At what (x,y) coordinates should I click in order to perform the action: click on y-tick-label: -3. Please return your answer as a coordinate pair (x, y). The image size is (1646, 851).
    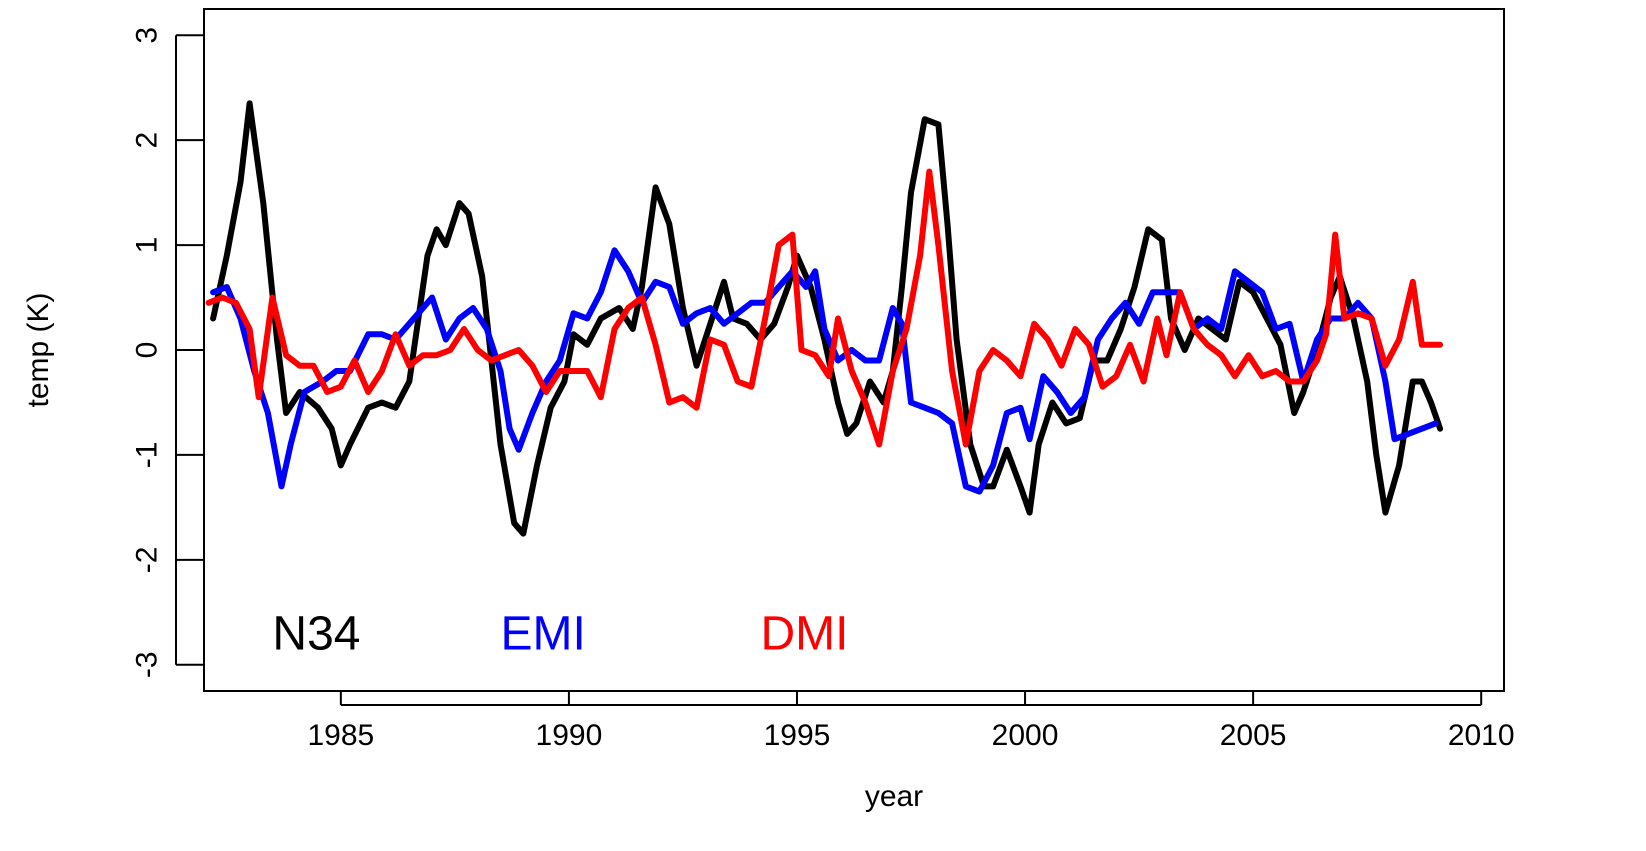
    Looking at the image, I should click on (147, 664).